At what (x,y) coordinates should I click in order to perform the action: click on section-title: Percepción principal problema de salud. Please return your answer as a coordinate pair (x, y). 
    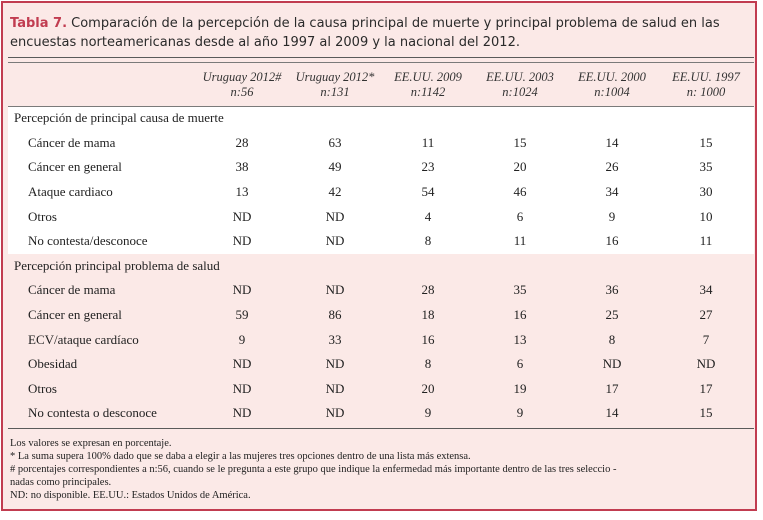
    Looking at the image, I should click on (381, 266).